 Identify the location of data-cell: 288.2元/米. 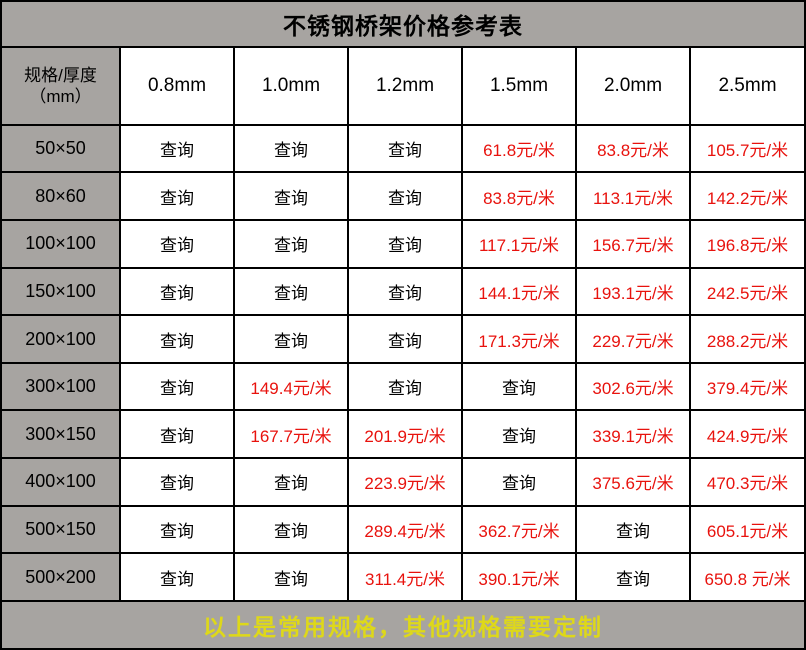
(746, 339).